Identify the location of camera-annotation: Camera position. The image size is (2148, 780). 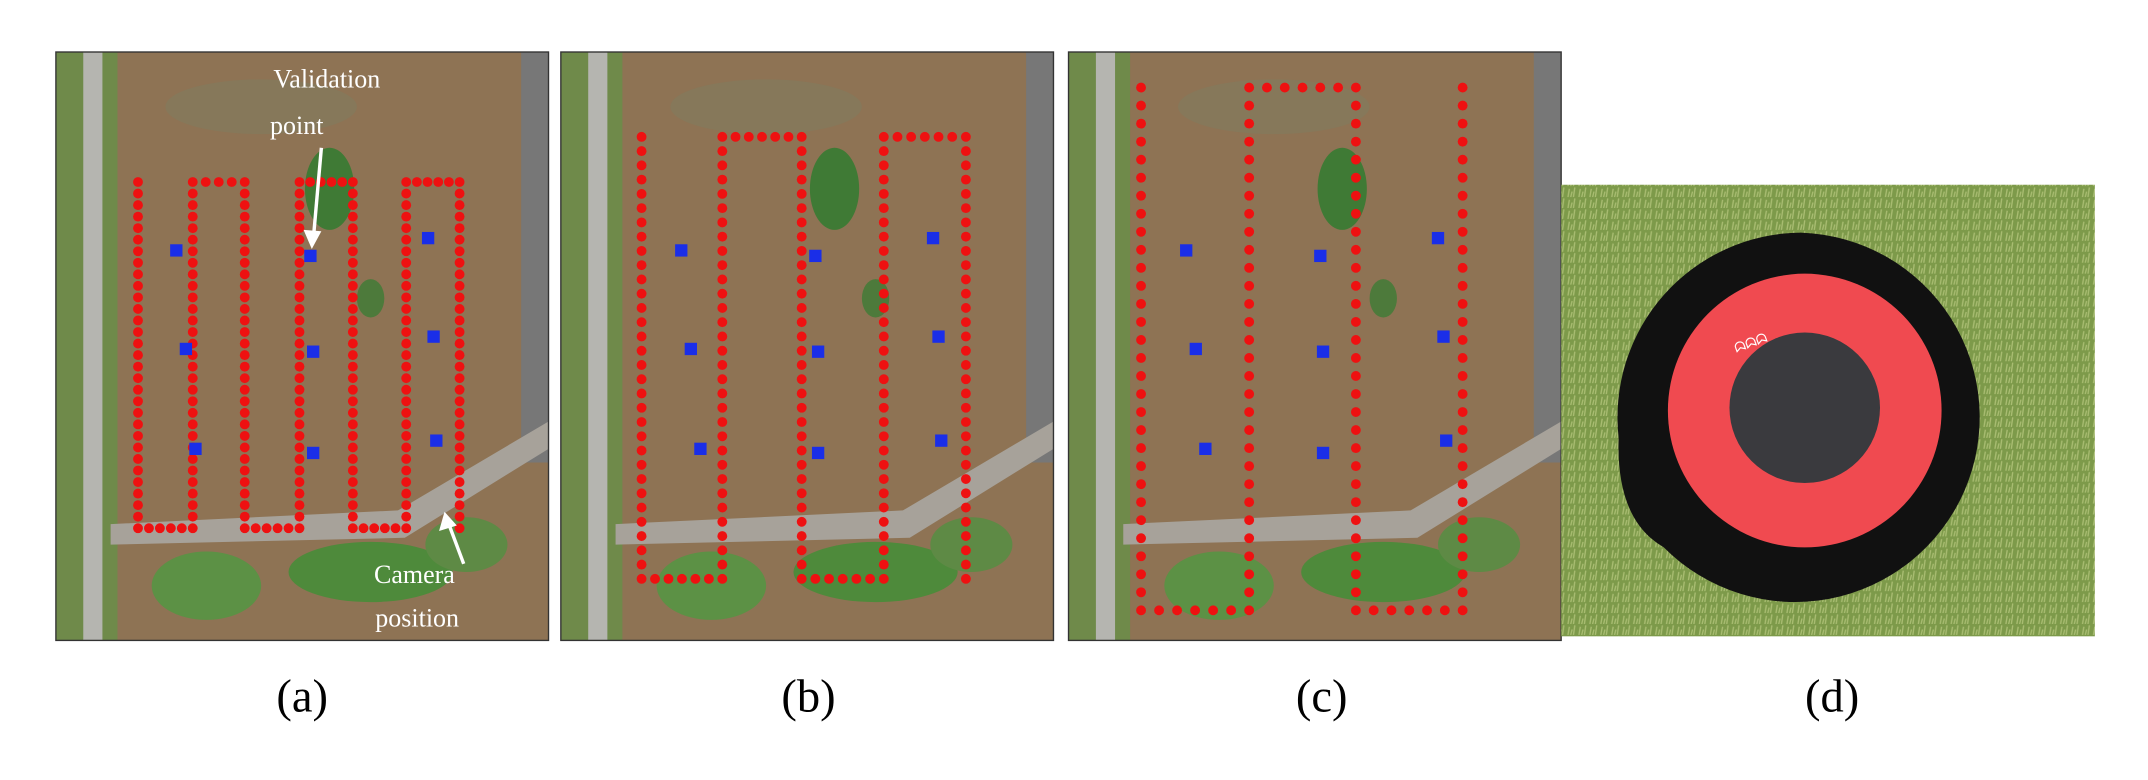
(420, 572).